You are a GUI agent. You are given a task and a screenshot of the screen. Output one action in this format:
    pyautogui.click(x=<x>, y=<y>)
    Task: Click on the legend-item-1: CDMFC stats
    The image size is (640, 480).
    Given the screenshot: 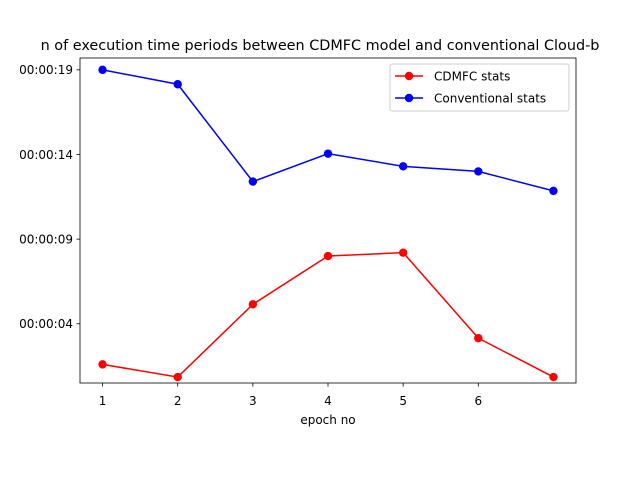 What is the action you would take?
    pyautogui.click(x=452, y=76)
    